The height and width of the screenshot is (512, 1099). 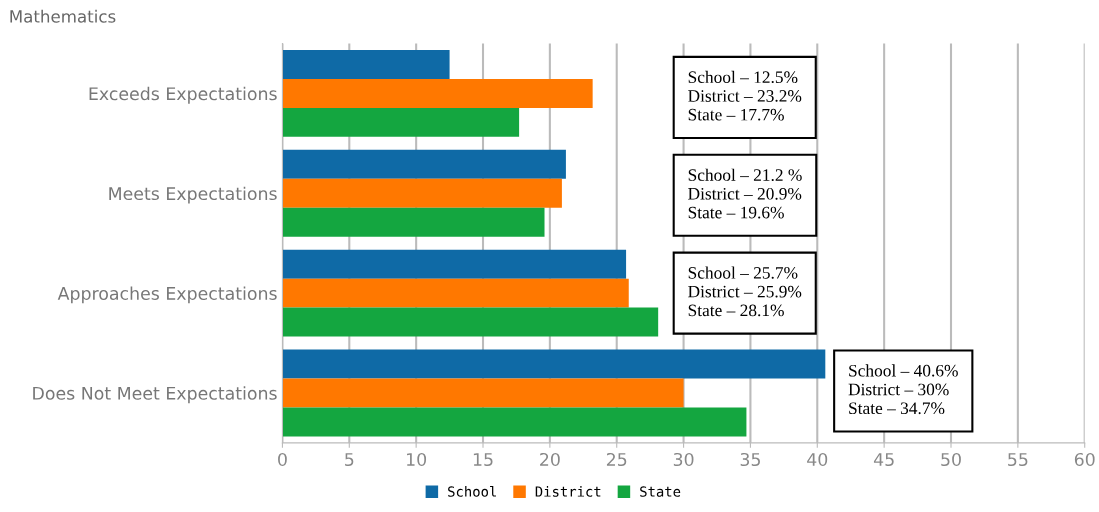 What do you see at coordinates (883, 460) in the screenshot?
I see `x-tick-label: 45` at bounding box center [883, 460].